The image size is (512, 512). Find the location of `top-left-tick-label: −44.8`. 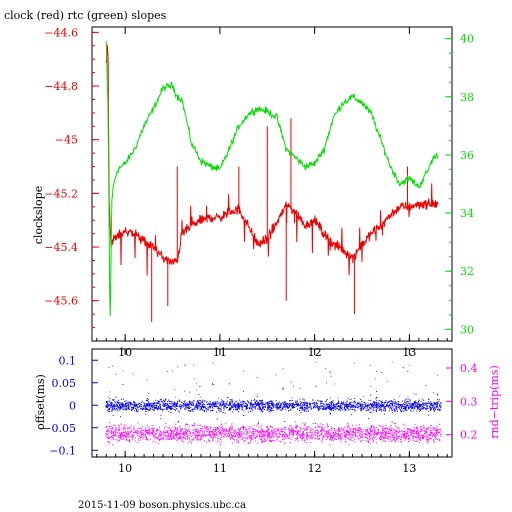

top-left-tick-label: −44.8 is located at coordinates (61, 86).